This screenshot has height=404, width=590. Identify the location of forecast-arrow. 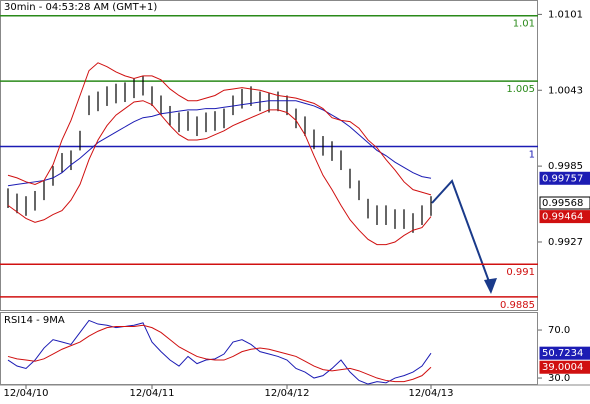
(464, 236).